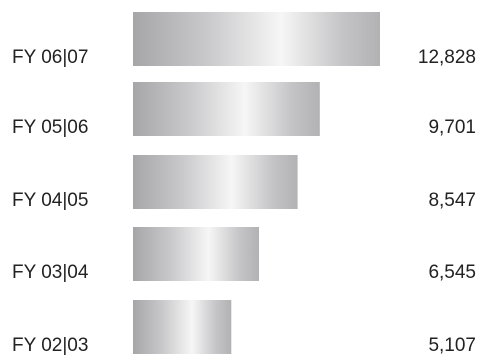 Image resolution: width=480 pixels, height=361 pixels. Describe the element at coordinates (50, 345) in the screenshot. I see `category-label: FY 02|03` at that location.